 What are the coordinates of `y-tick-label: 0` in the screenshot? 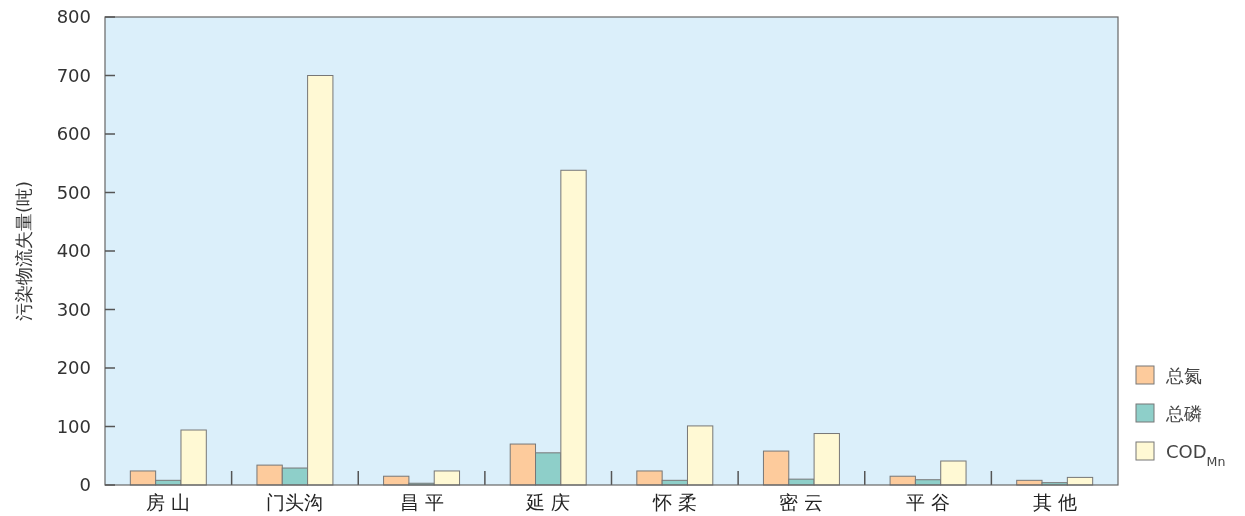 It's located at (85, 484).